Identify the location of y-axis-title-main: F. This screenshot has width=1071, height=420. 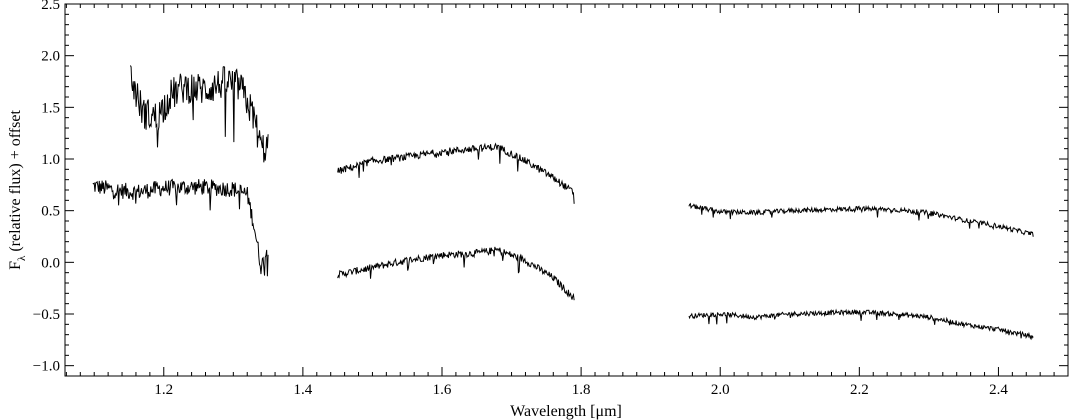
(15, 265).